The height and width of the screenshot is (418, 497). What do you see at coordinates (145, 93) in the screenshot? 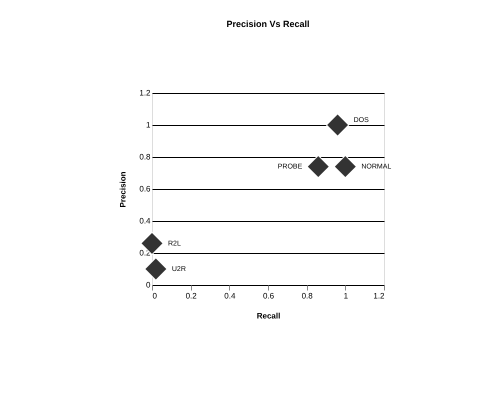
I see `y-tick-label: 1.2` at bounding box center [145, 93].